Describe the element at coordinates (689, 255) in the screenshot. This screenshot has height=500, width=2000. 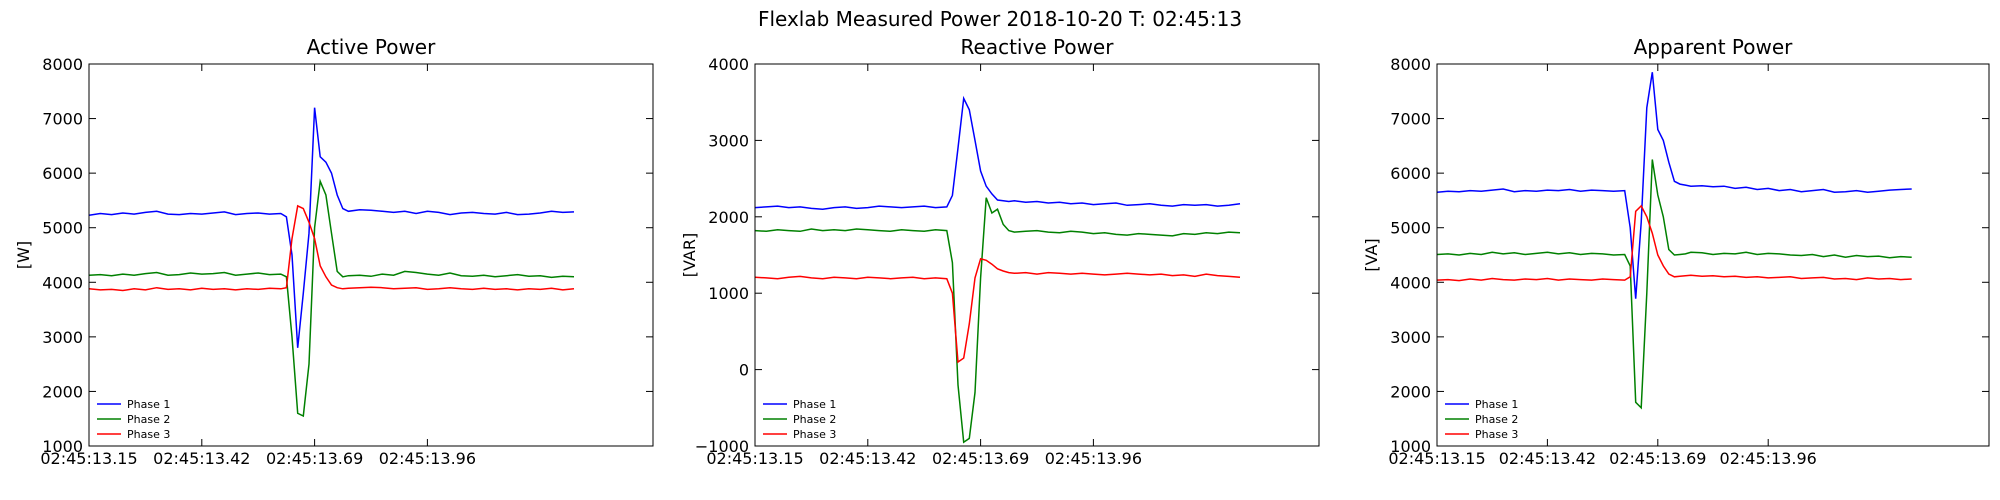
I see `y-axis-label: [VAR]` at that location.